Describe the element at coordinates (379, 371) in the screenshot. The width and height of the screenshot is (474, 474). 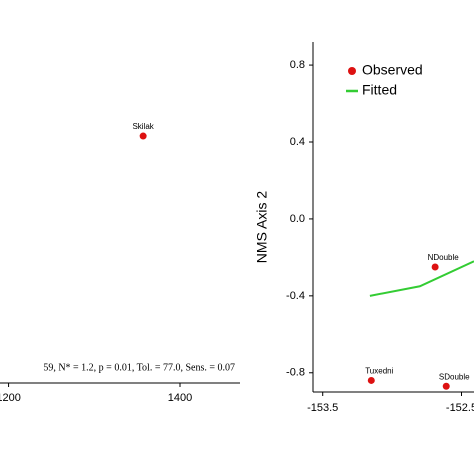
I see `point-label: Tuxedni` at that location.